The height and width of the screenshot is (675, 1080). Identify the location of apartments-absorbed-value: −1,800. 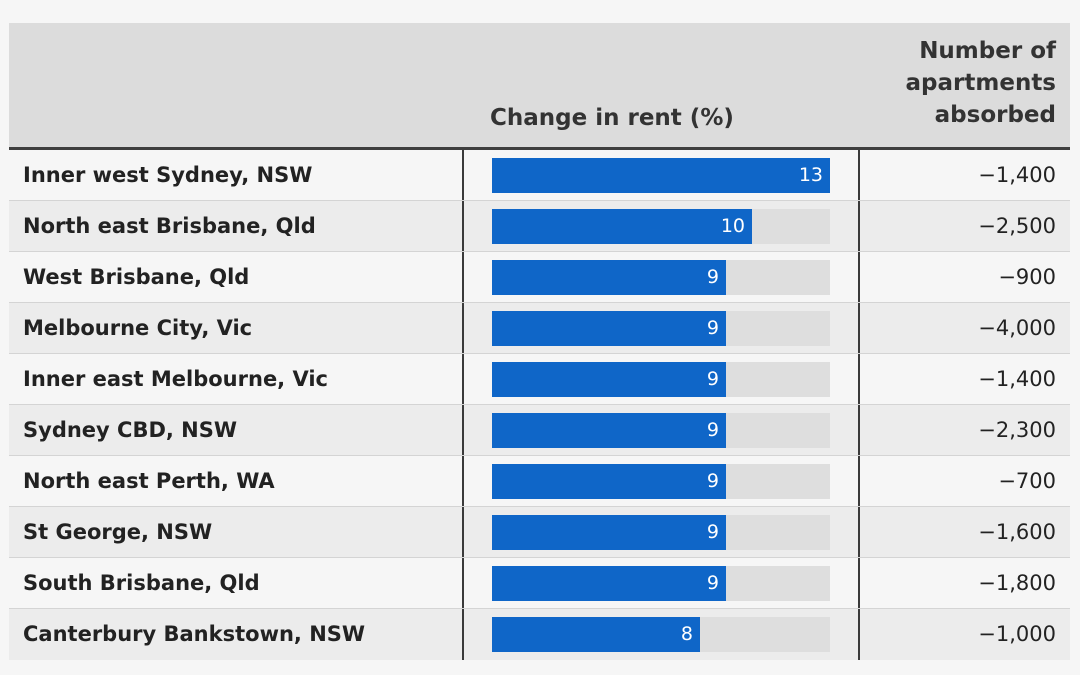
(1017, 583).